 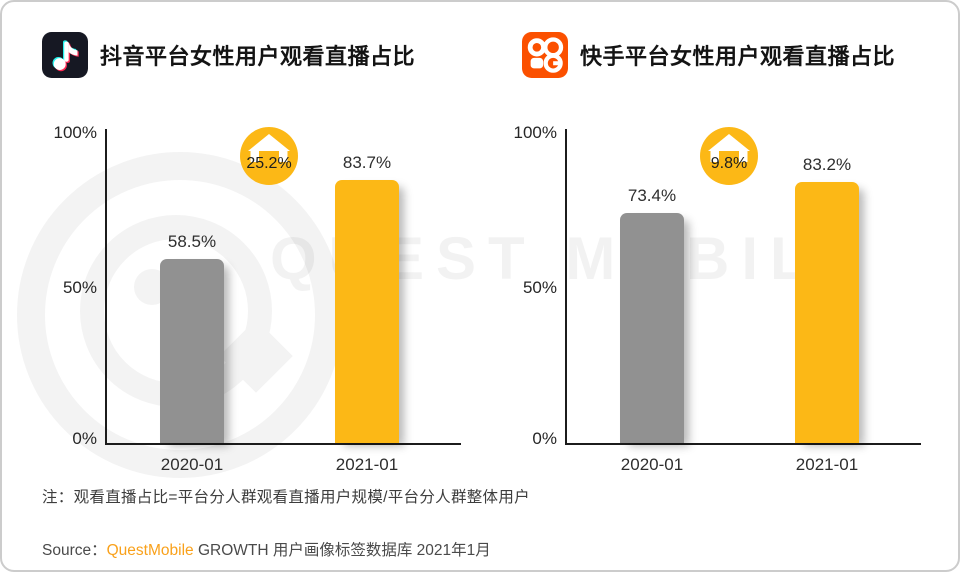 What do you see at coordinates (286, 497) in the screenshot?
I see `footnote: 注：观看直播占比=平台分人群观看直播用户规模/平台分人群整体用户` at bounding box center [286, 497].